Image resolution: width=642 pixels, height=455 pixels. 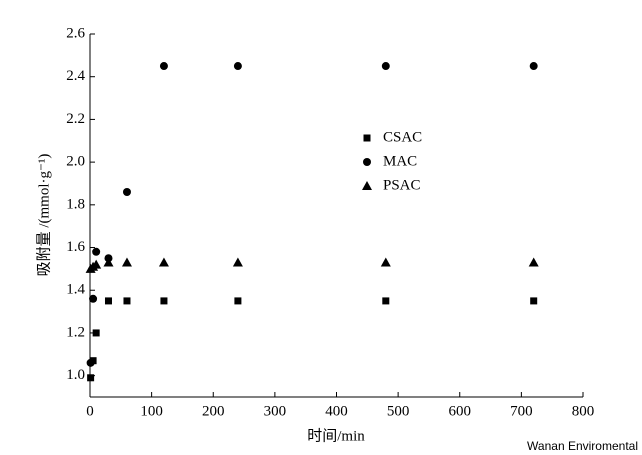 What do you see at coordinates (43, 215) in the screenshot?
I see `y-axis-label: 吸附量 /(mmol·g⁻¹)` at bounding box center [43, 215].